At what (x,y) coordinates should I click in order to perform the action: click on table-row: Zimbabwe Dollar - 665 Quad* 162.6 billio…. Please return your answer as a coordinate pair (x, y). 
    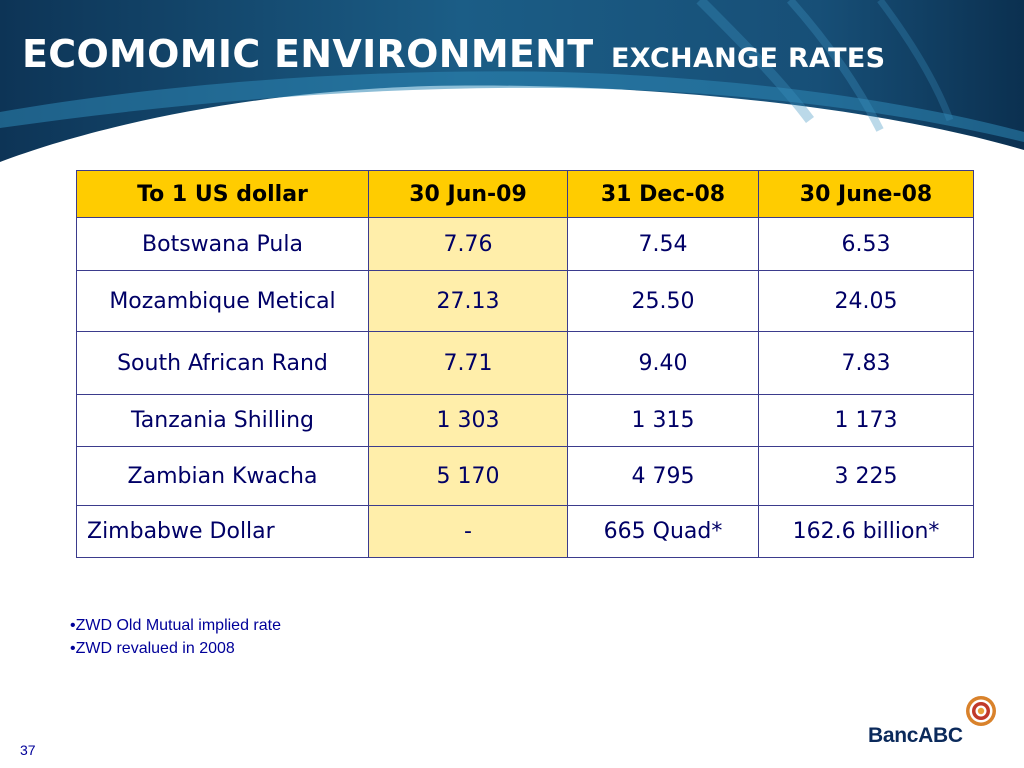
    Looking at the image, I should click on (525, 531).